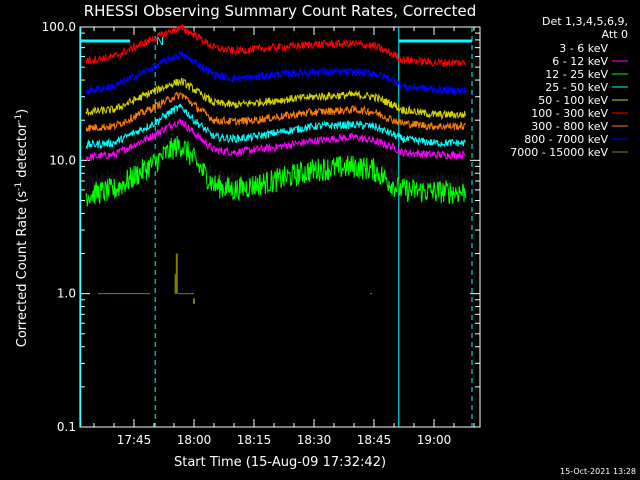 Image resolution: width=640 pixels, height=480 pixels. What do you see at coordinates (583, 48) in the screenshot?
I see `legend-entry-label: 3 - 6 keV` at bounding box center [583, 48].